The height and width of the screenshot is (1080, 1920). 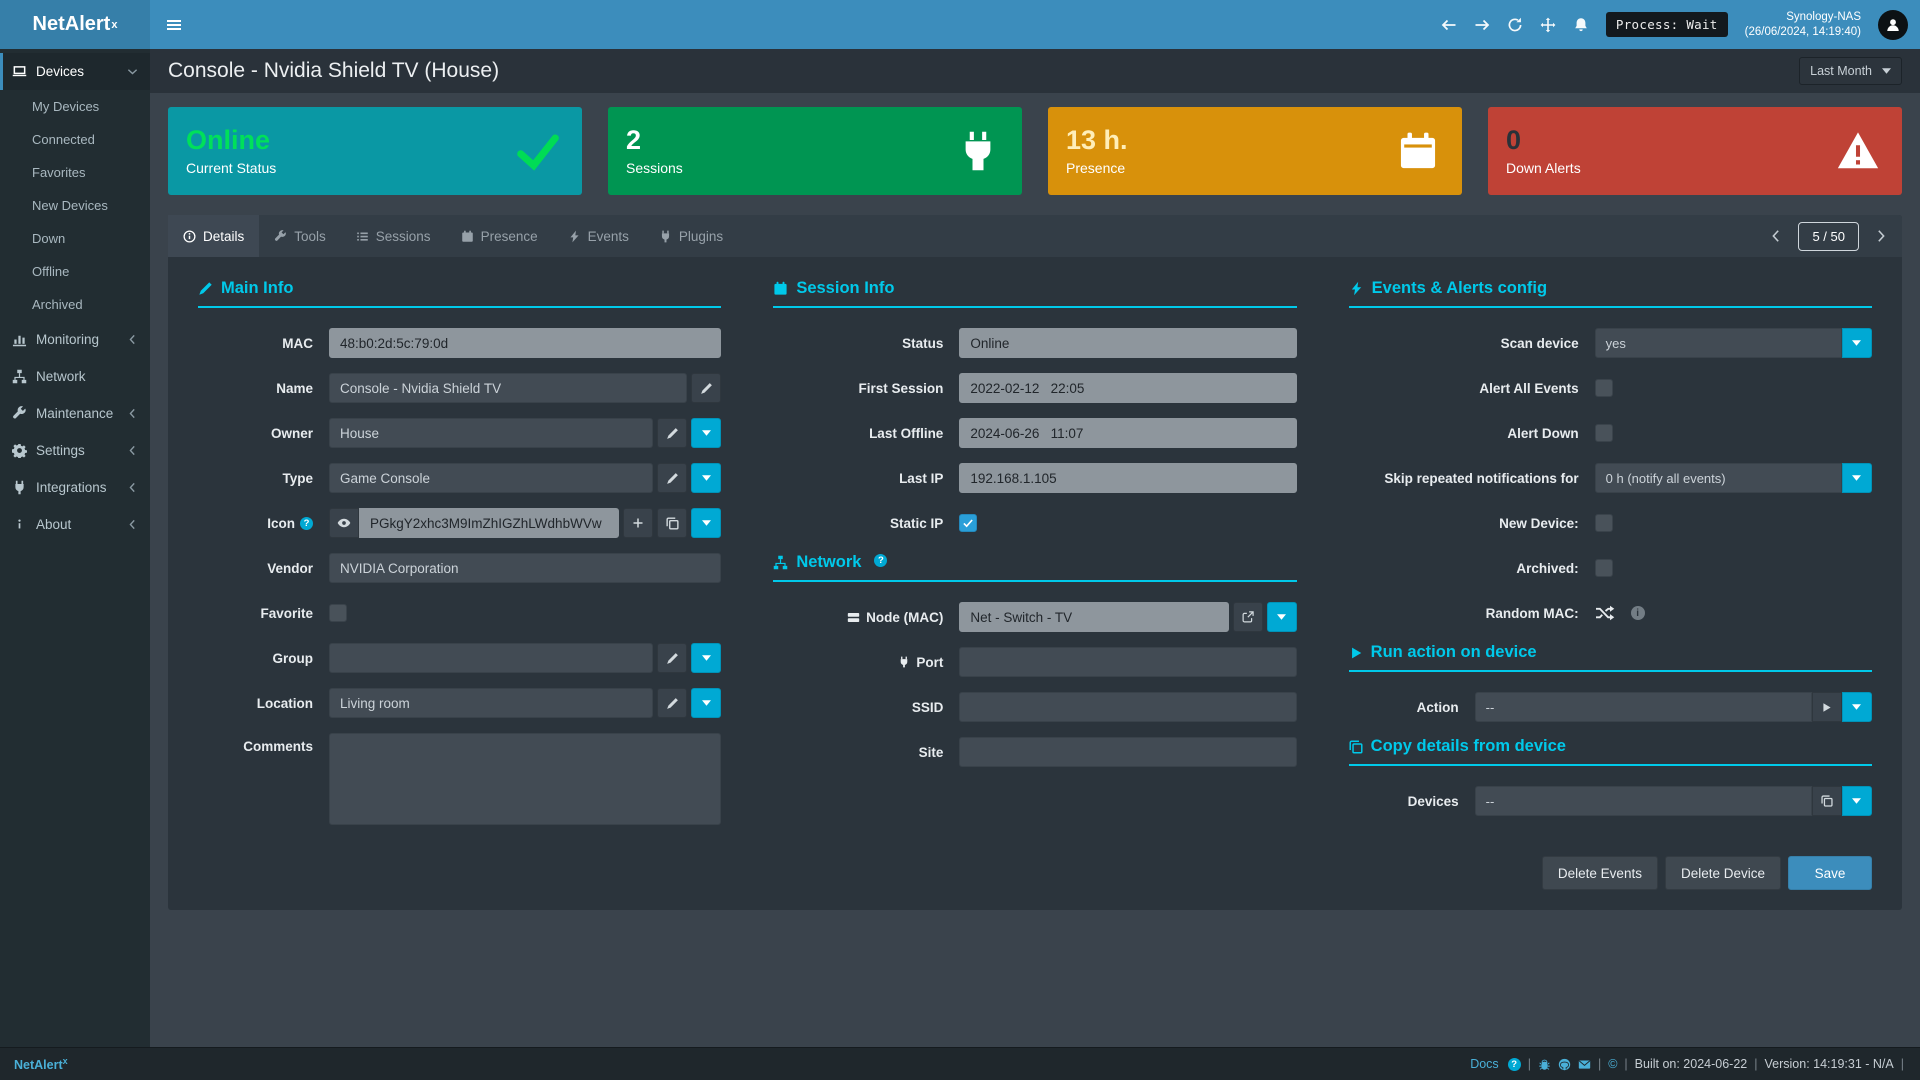 What do you see at coordinates (1603, 523) in the screenshot?
I see `new-device-checkbox` at bounding box center [1603, 523].